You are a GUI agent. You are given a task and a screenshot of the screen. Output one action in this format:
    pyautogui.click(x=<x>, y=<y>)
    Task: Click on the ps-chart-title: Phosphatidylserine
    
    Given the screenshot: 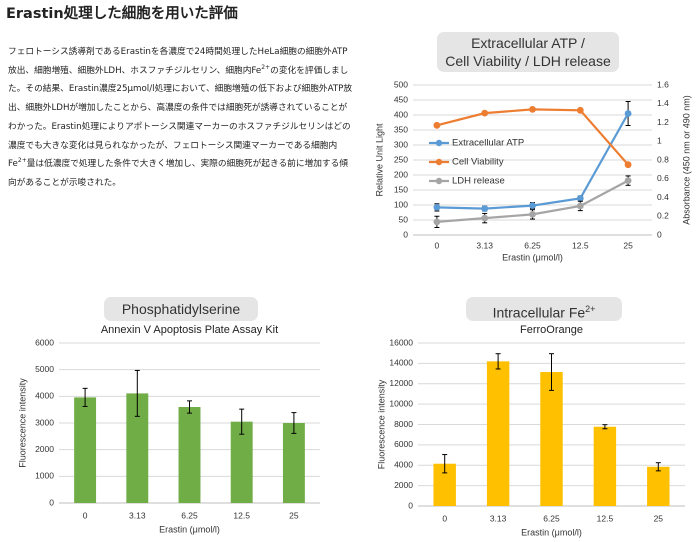 What is the action you would take?
    pyautogui.click(x=181, y=309)
    